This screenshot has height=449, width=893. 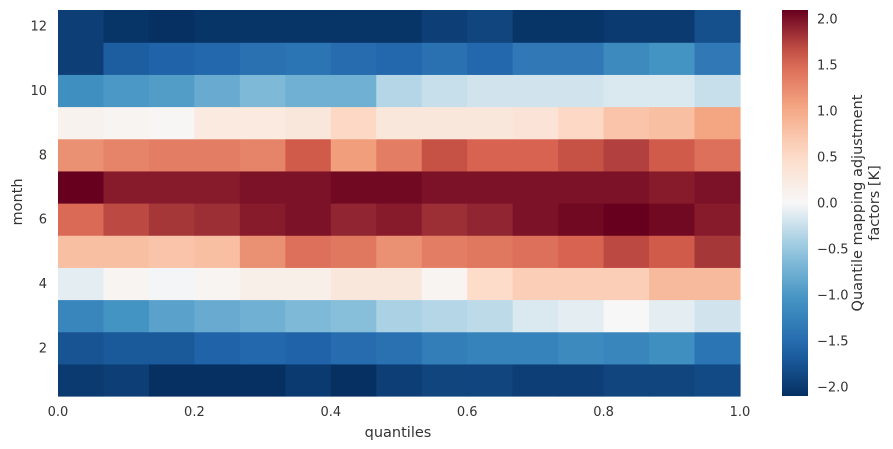 What do you see at coordinates (43, 348) in the screenshot?
I see `y-tick-label: 2` at bounding box center [43, 348].